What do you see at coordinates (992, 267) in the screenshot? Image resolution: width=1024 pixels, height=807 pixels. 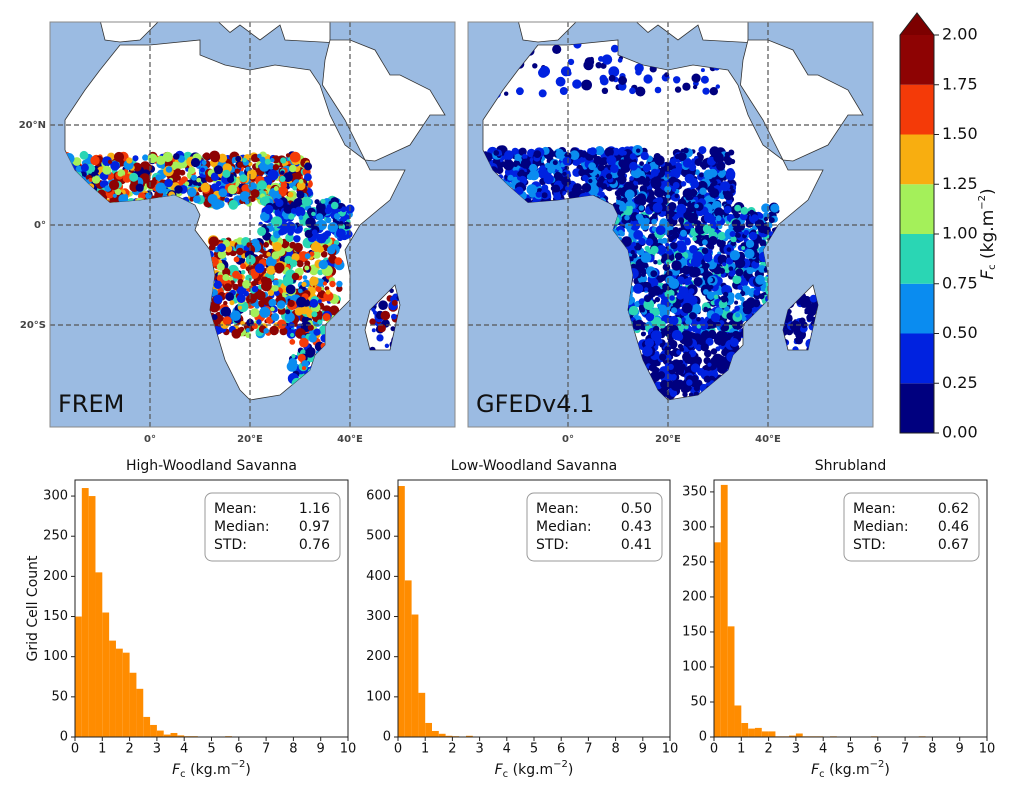 I see `label-part: c` at bounding box center [992, 267].